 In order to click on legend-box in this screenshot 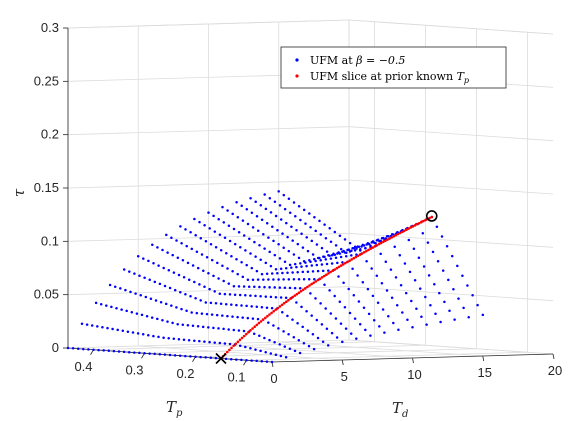, I will do `click(393, 67)`.